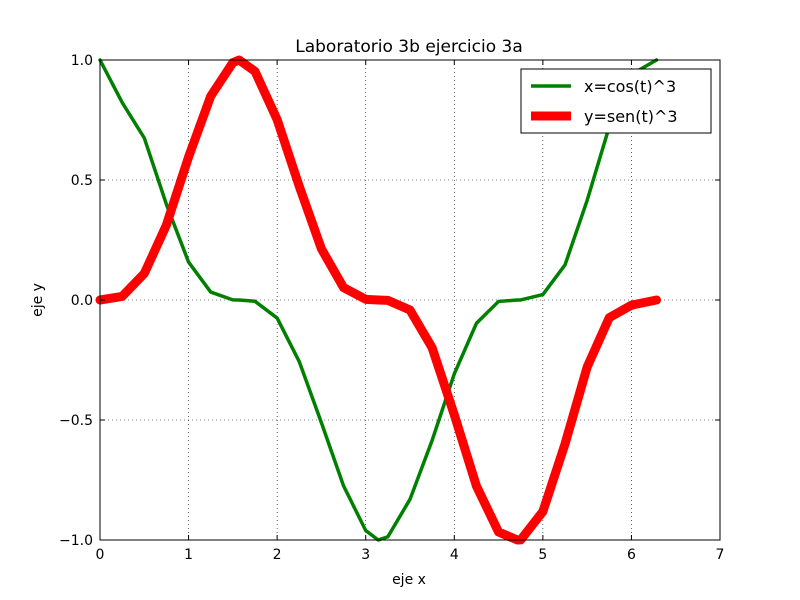 Image resolution: width=800 pixels, height=600 pixels. I want to click on x-tick-label: 1, so click(188, 555).